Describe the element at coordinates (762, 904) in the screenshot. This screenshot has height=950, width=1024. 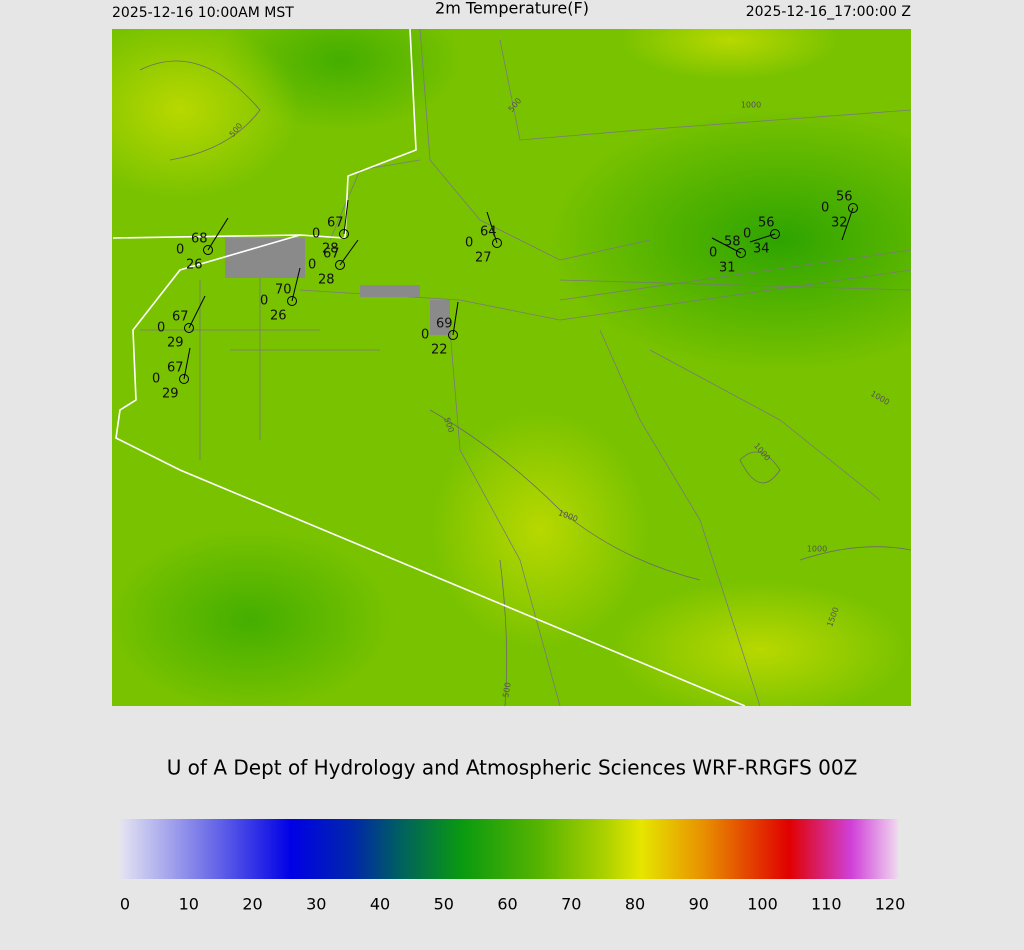
I see `colorbar-tick-label: 100` at that location.